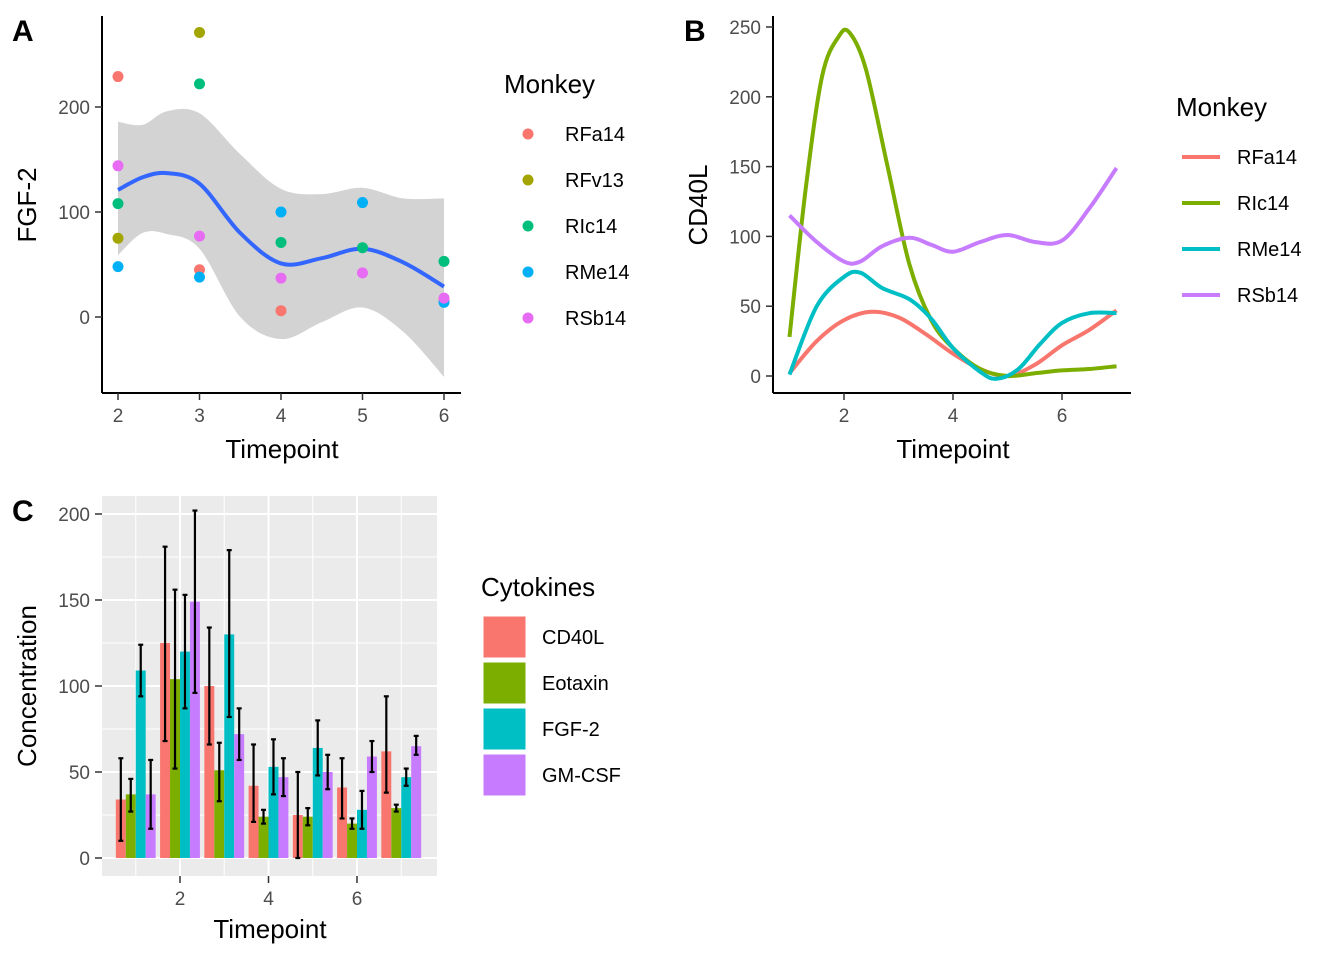 This screenshot has width=1344, height=960. Describe the element at coordinates (268, 899) in the screenshot. I see `panel-c-x-tick-label: 4` at that location.